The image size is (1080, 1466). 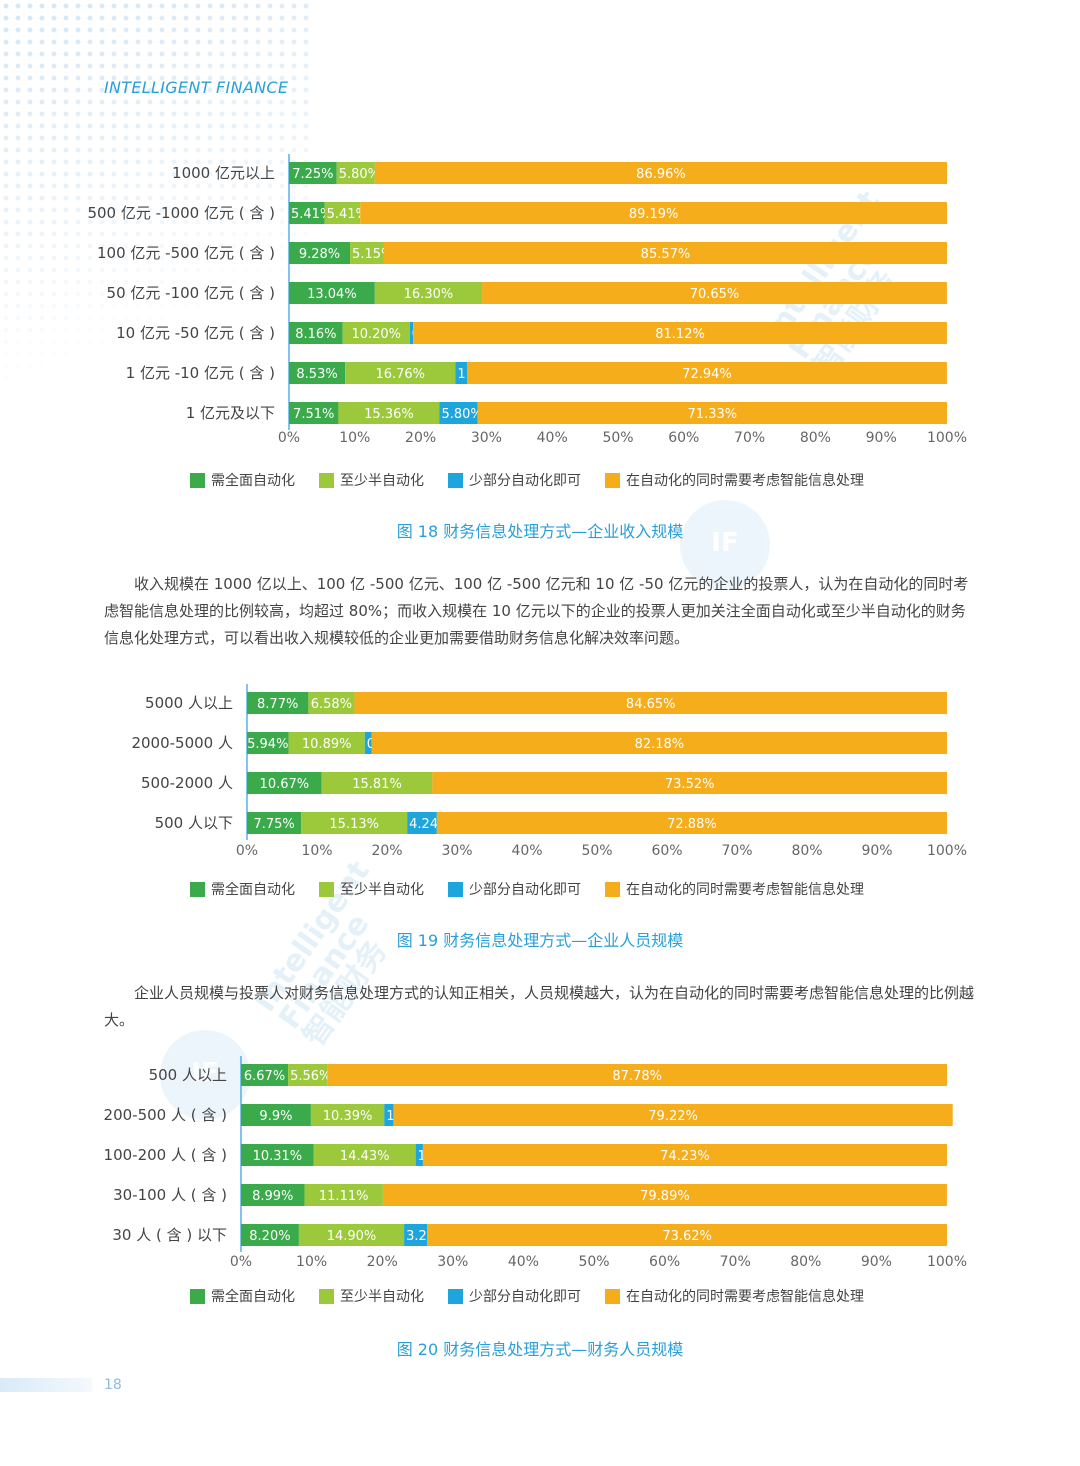 I want to click on data-label: 13.04%, so click(x=332, y=294).